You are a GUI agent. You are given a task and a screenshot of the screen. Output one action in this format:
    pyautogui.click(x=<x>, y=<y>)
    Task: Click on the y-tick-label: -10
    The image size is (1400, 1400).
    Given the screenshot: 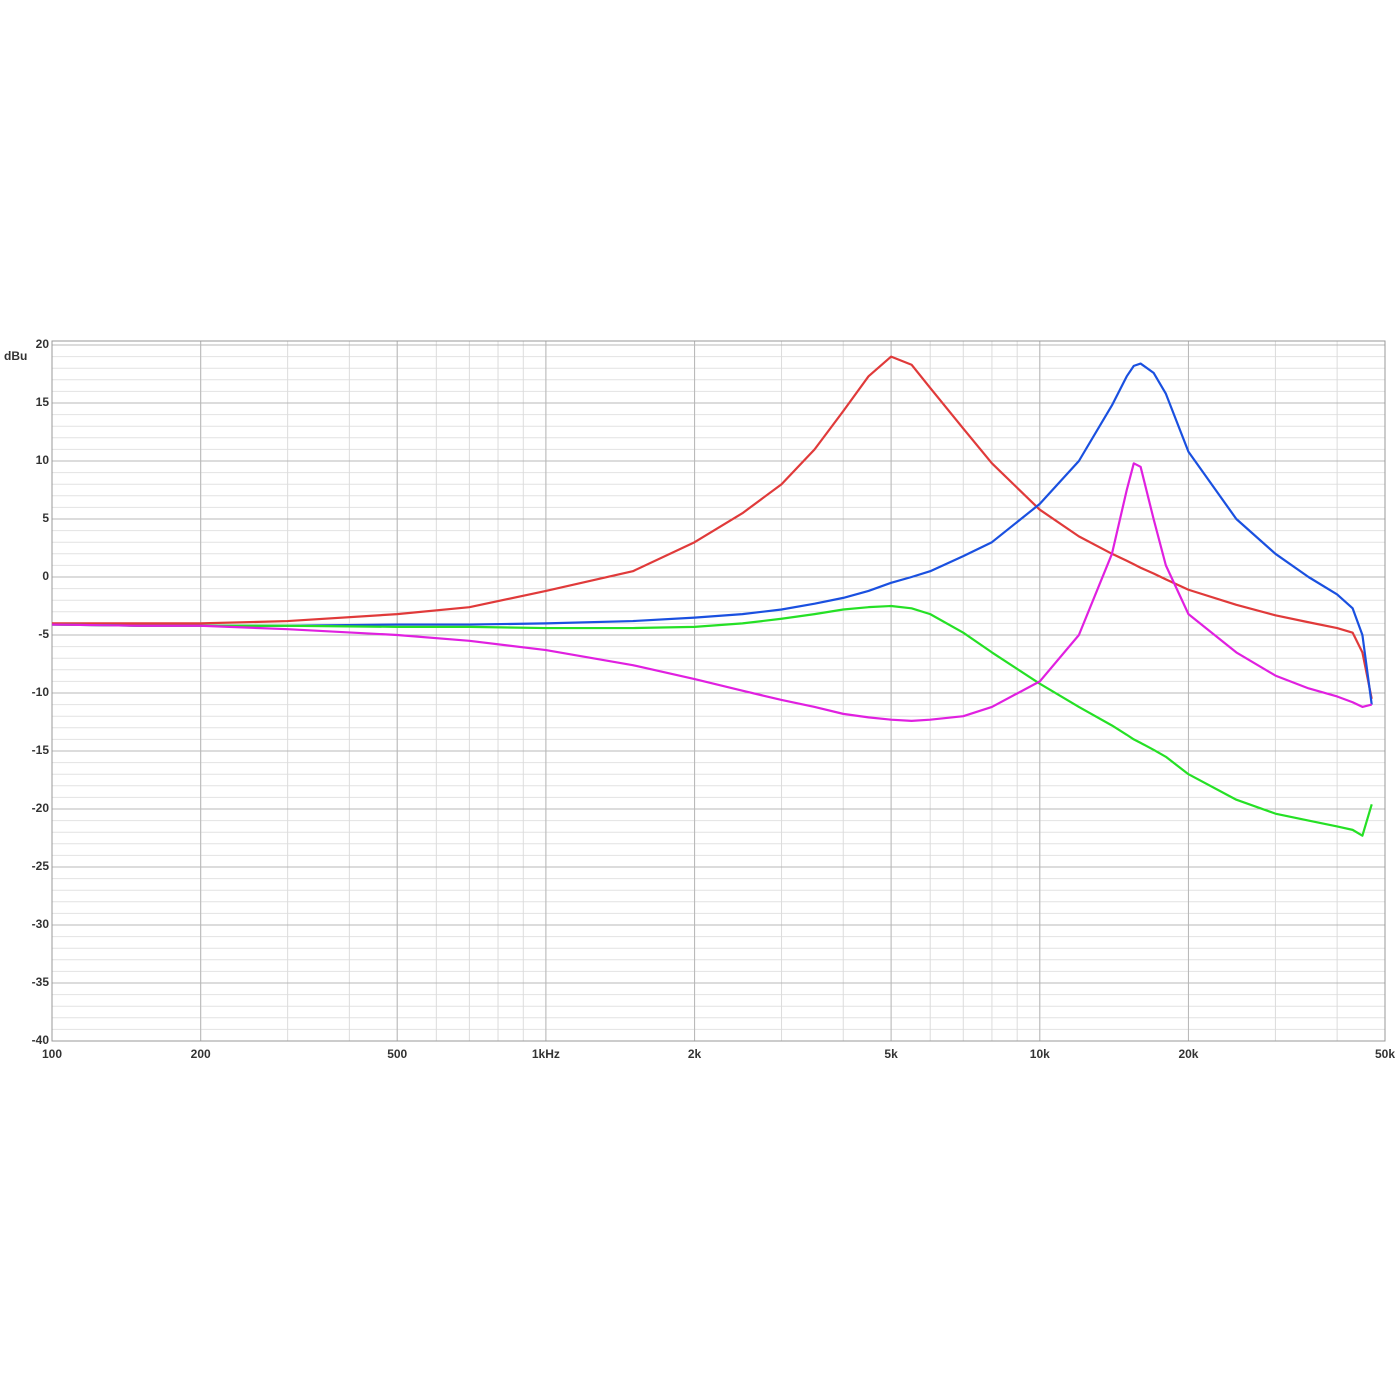 What is the action you would take?
    pyautogui.click(x=41, y=692)
    